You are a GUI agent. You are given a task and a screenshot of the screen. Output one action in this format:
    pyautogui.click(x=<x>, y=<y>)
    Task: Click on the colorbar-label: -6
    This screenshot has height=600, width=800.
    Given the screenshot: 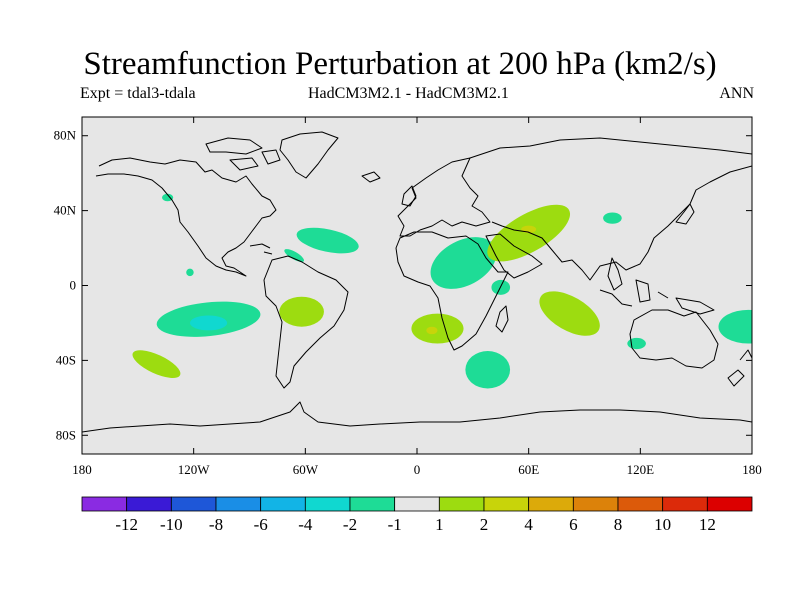 What is the action you would take?
    pyautogui.click(x=261, y=524)
    